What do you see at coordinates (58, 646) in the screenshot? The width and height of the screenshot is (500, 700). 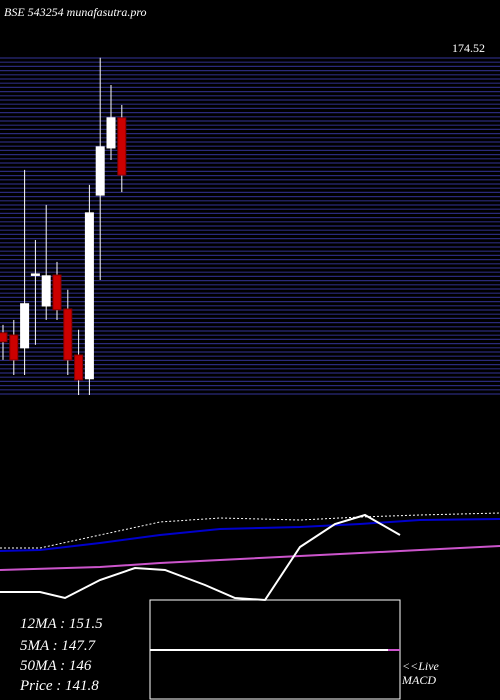 I see `stat: 5MA : 147.7` at bounding box center [58, 646].